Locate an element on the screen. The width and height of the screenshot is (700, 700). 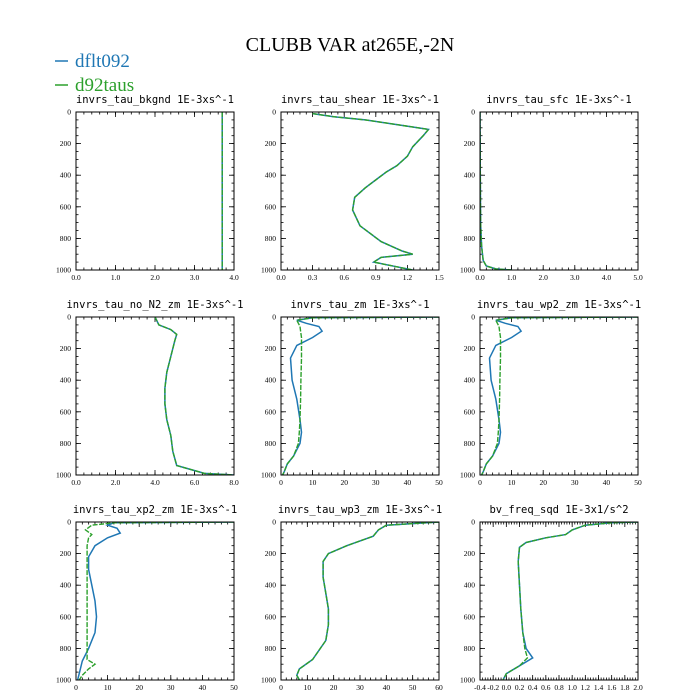
x-tick-label: -0.2 is located at coordinates (493, 687).